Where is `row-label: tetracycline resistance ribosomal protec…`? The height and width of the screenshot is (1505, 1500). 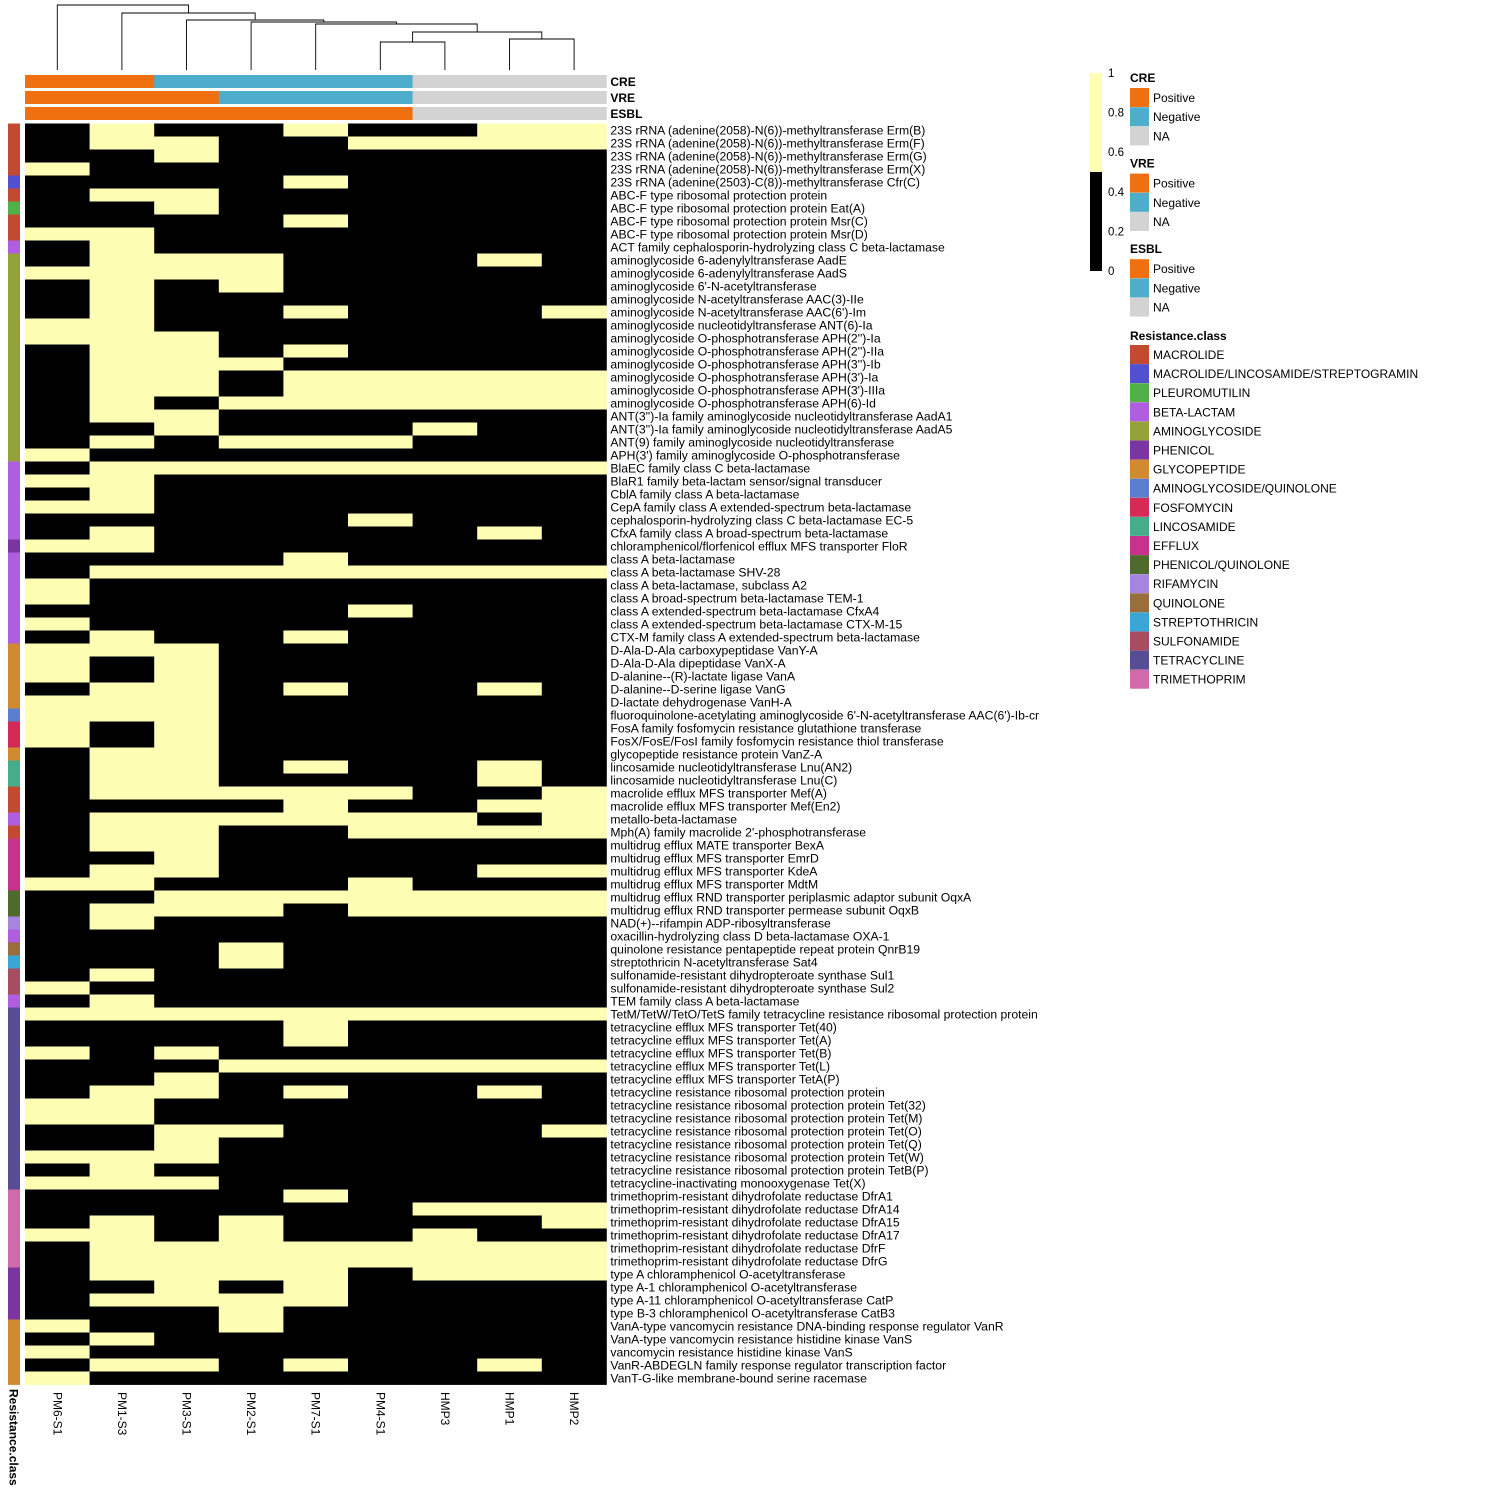
row-label: tetracycline resistance ribosomal protec… is located at coordinates (766, 1118).